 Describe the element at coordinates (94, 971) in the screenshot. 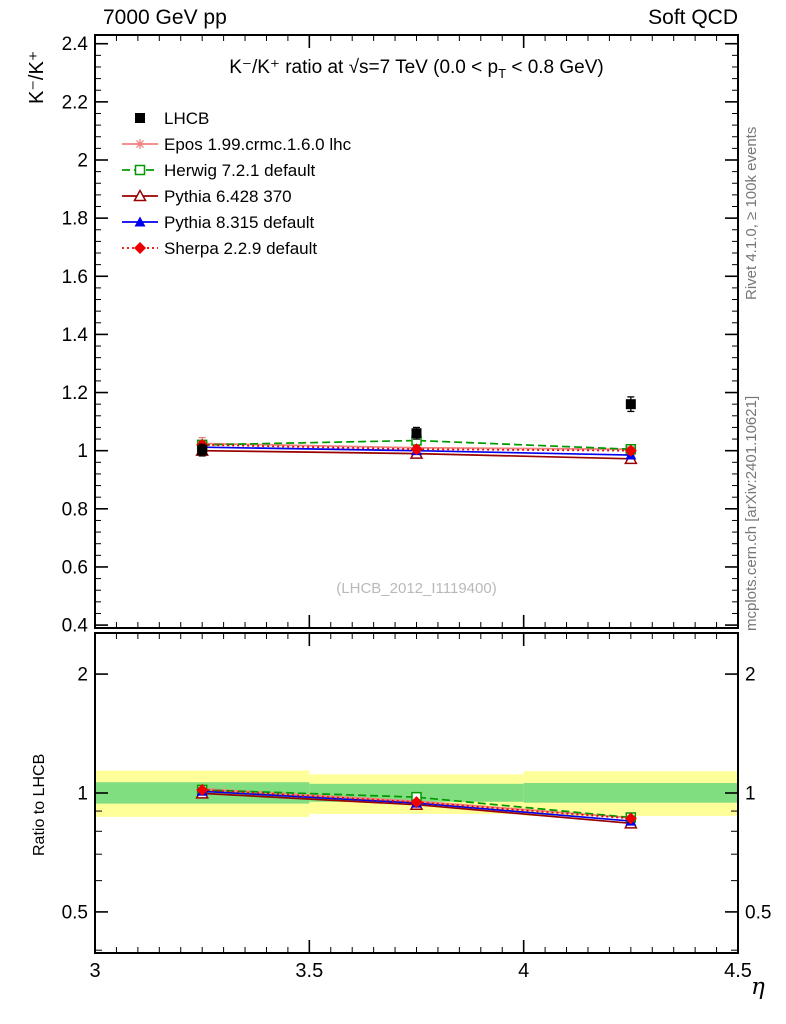

I see `x-tick-label: 3` at that location.